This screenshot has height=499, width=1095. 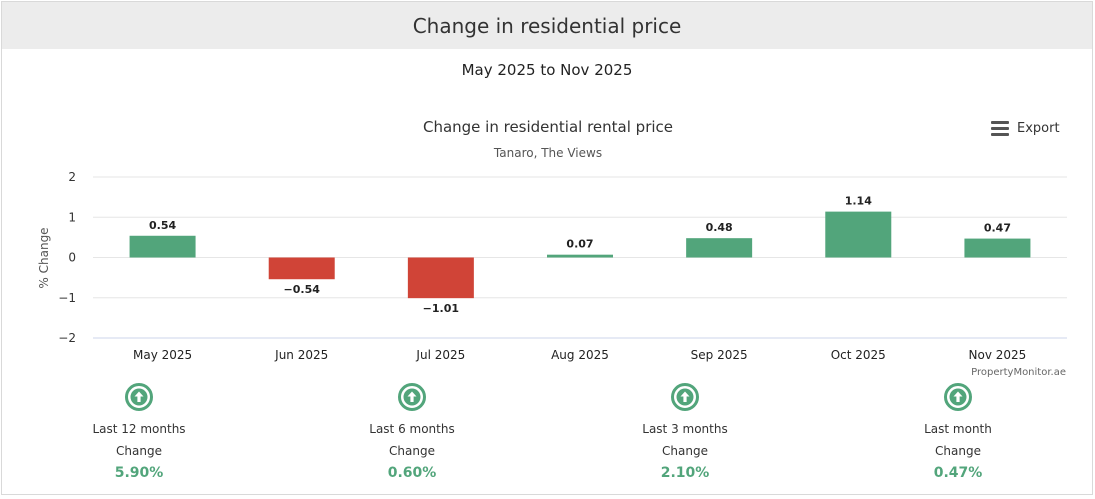 What do you see at coordinates (67, 338) in the screenshot?
I see `y-tick-label: −2` at bounding box center [67, 338].